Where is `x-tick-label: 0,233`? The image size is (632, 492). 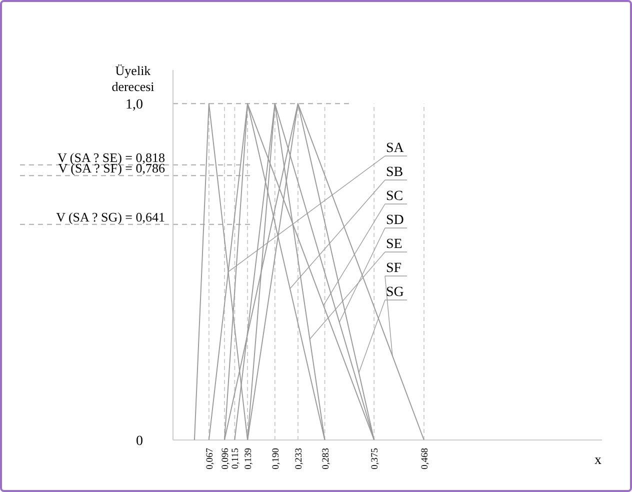
x-tick-label: 0,233 is located at coordinates (299, 459).